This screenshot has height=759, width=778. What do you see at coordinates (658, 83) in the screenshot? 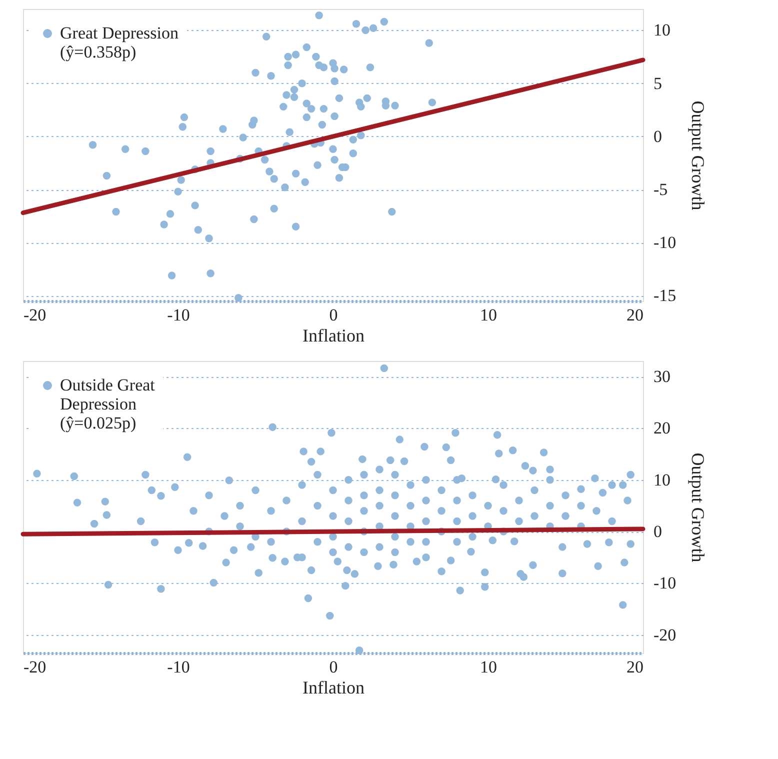
I see `y-tick-label: 5` at bounding box center [658, 83].